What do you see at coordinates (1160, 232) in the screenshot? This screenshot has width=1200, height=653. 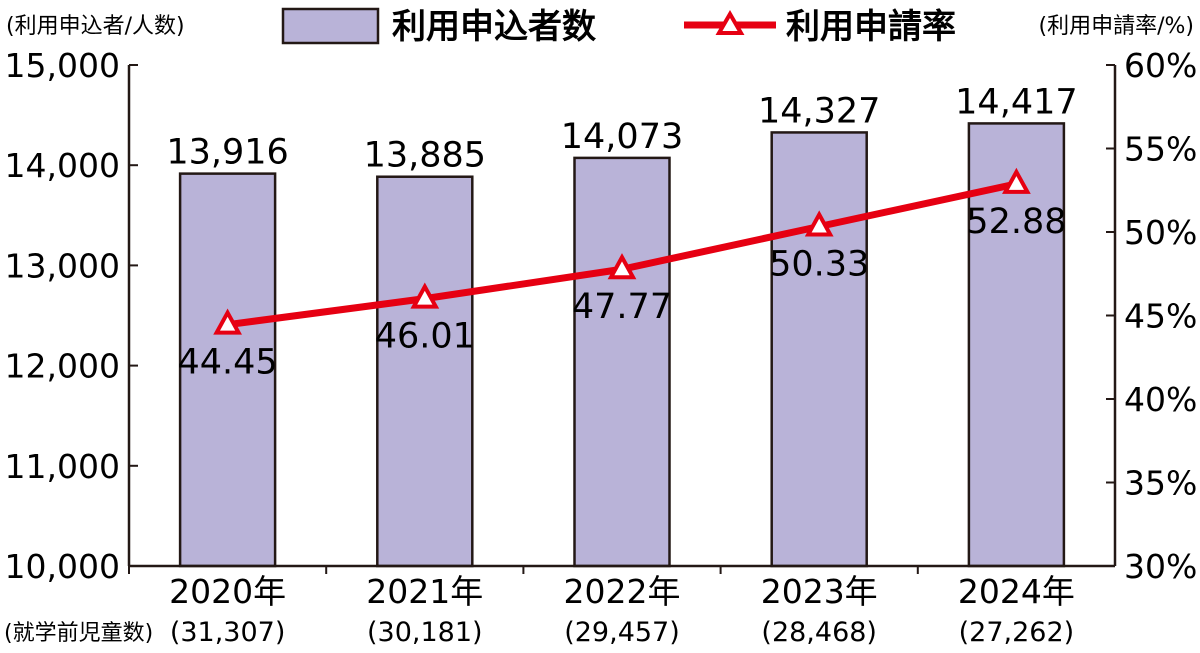 I see `right-tick-label: 50%` at bounding box center [1160, 232].